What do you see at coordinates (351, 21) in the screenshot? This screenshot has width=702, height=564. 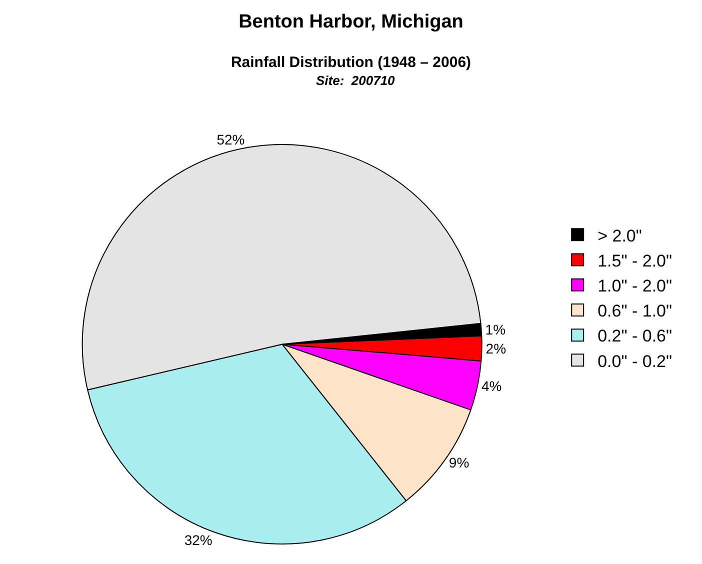 I see `chart-title: Benton Harbor, Michigan` at bounding box center [351, 21].